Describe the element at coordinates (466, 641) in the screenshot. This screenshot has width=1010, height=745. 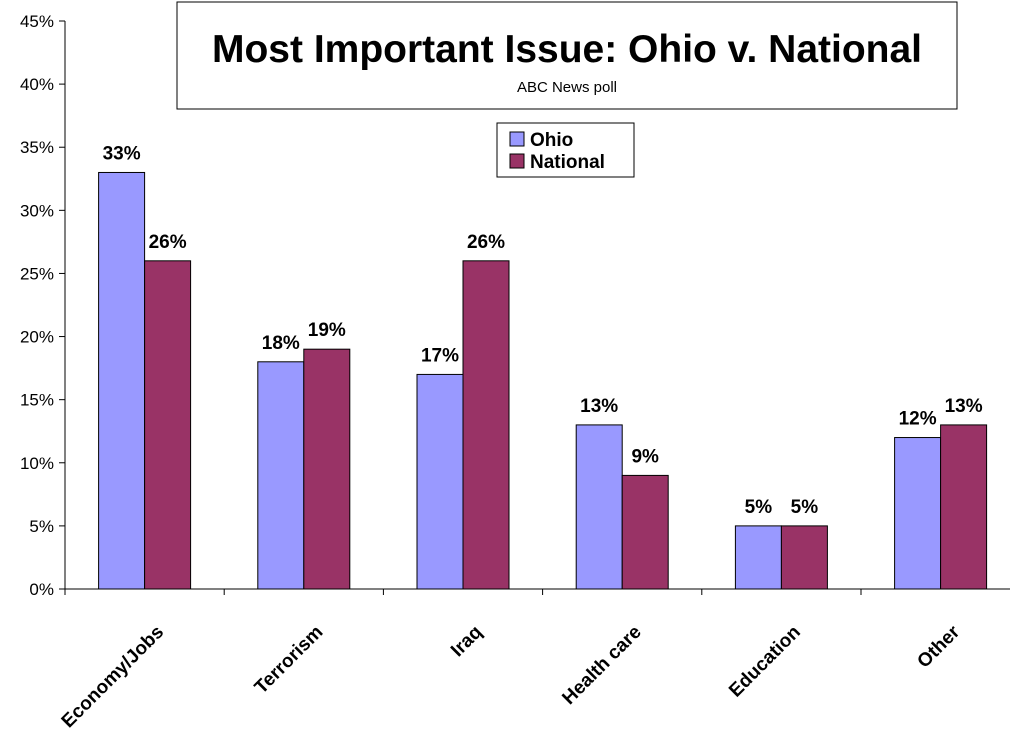
I see `category-label: Iraq` at that location.